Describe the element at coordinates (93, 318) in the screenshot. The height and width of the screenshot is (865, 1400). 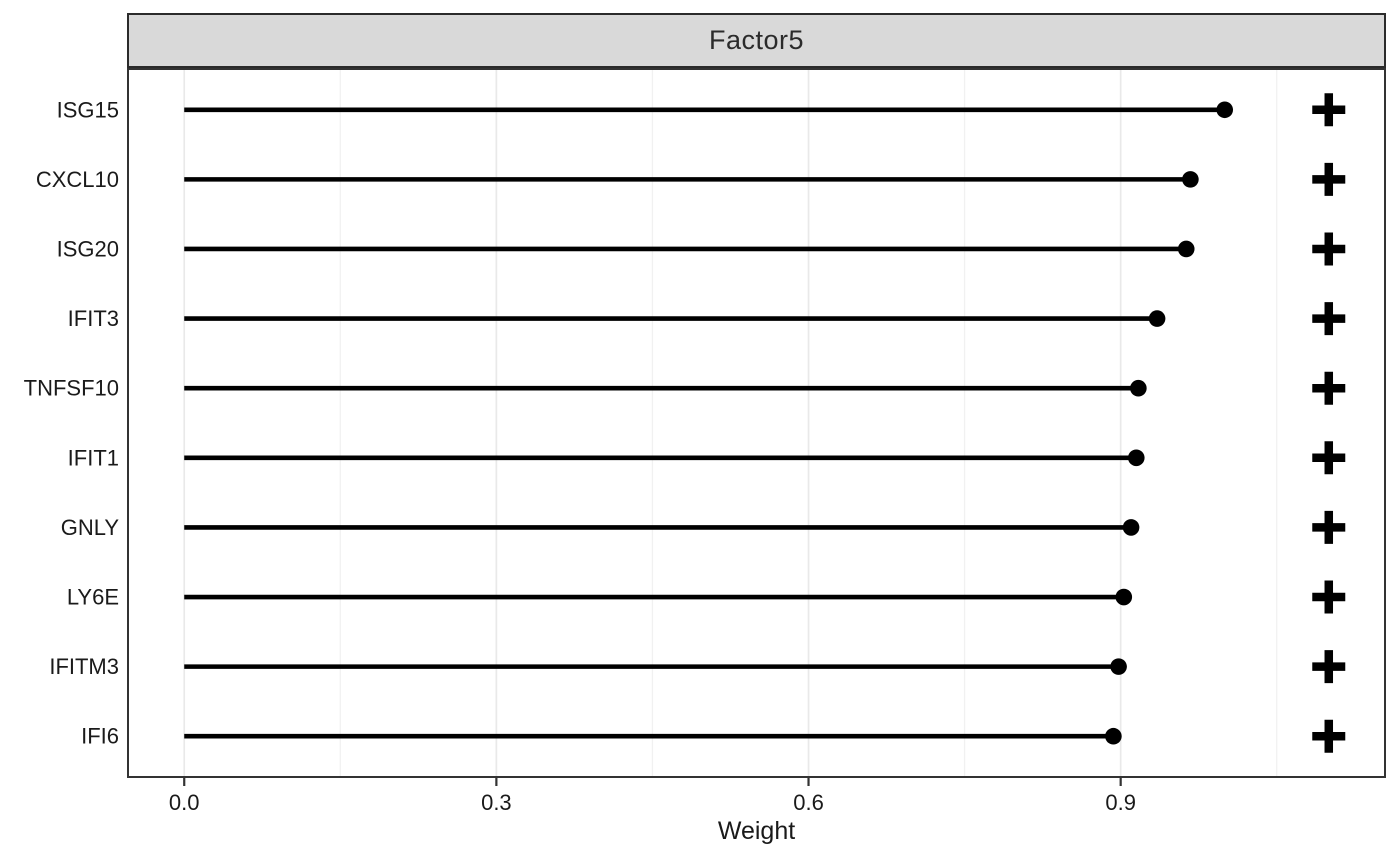
I see `y-axis-label: IFIT3` at that location.